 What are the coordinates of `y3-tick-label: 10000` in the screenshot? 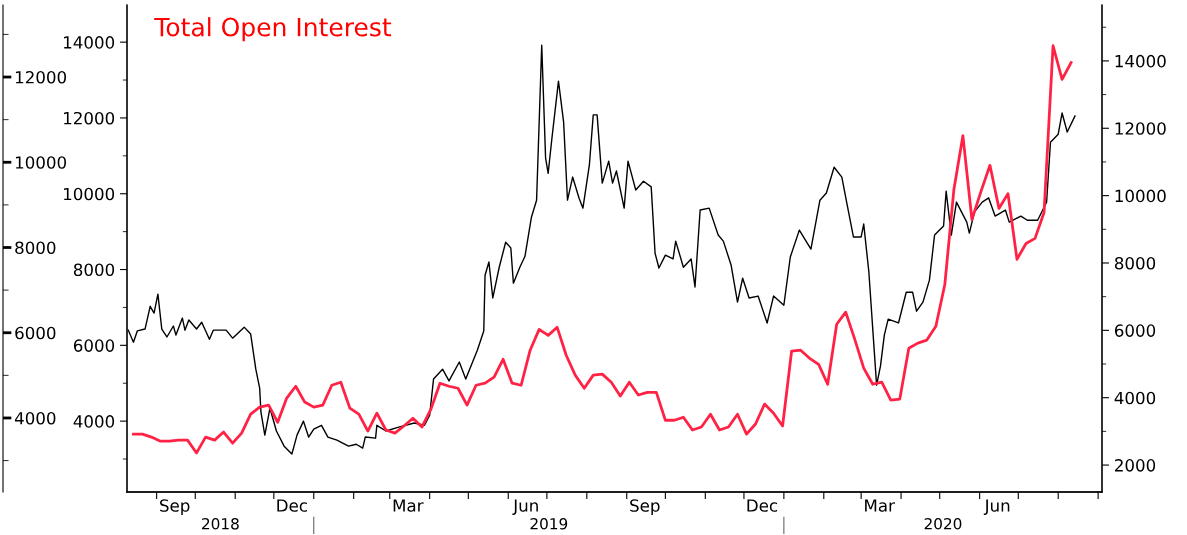 It's located at (41, 162).